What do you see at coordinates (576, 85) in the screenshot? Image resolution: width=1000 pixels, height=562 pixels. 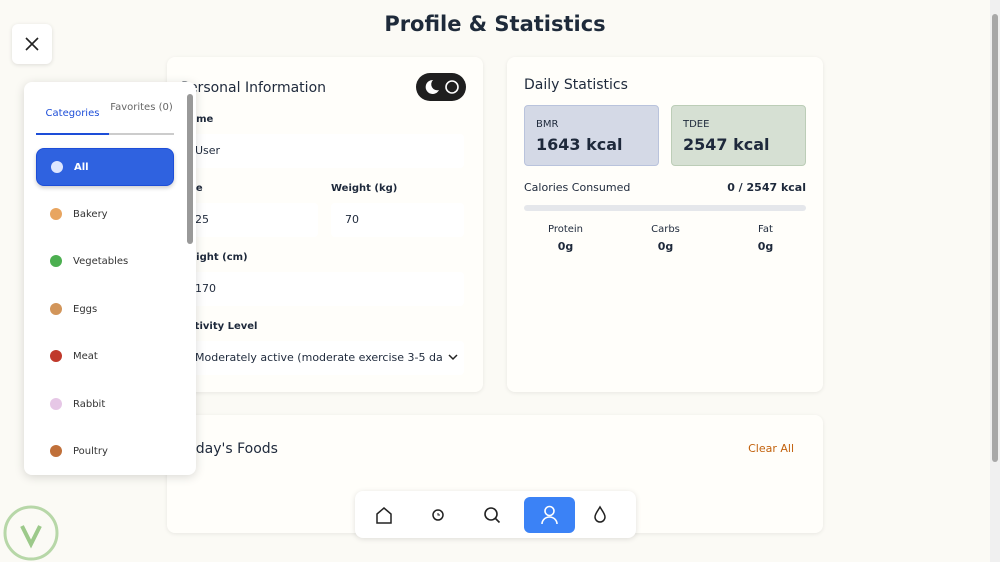 I see `card-title: Daily Statistics` at bounding box center [576, 85].